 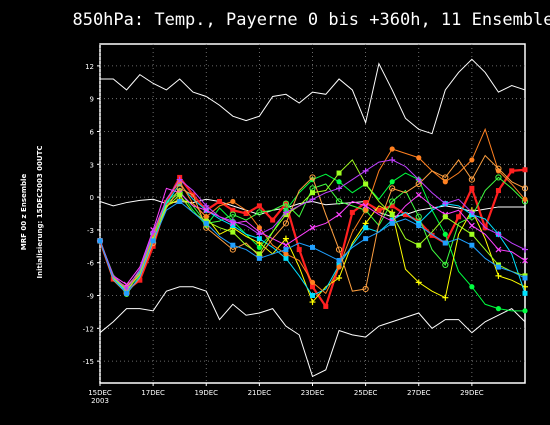 I want to click on y-tick-label: -15, so click(x=88, y=362).